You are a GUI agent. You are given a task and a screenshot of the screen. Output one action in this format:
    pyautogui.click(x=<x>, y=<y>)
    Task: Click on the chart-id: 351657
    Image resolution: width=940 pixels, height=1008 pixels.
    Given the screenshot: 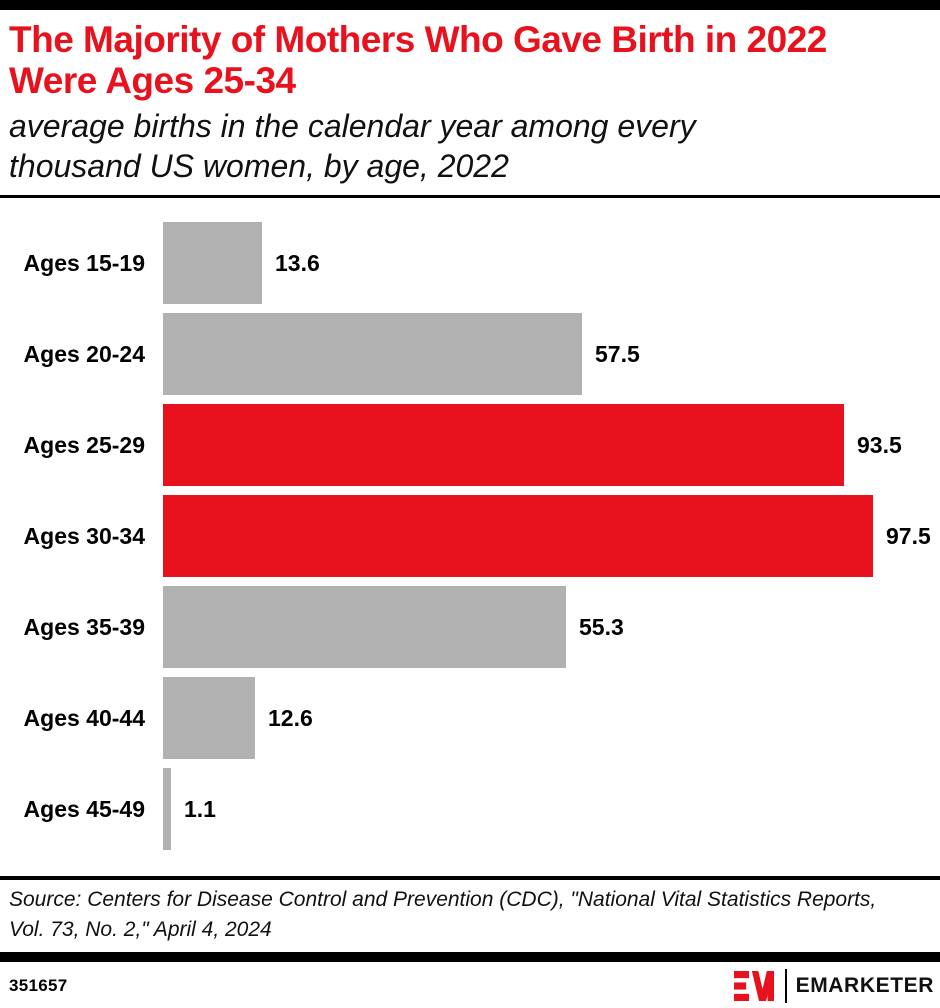 What is the action you would take?
    pyautogui.click(x=38, y=985)
    